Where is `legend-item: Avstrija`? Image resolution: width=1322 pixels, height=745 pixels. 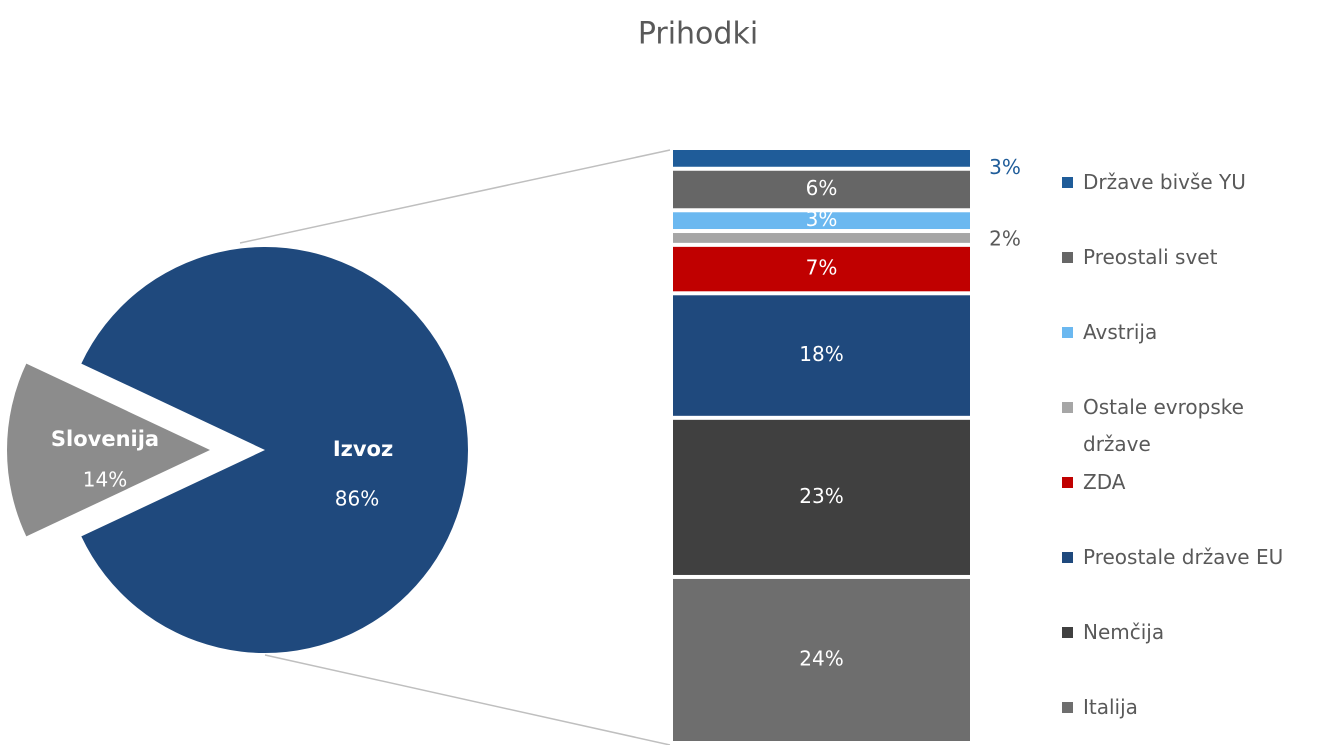
legend-item: Avstrija is located at coordinates (1182, 332).